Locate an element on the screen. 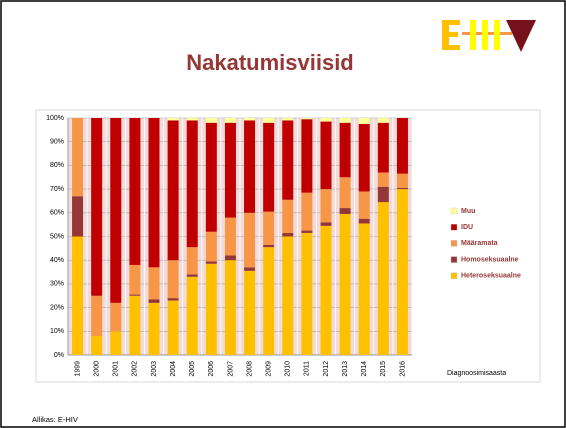 This screenshot has height=428, width=566. x-tick-label: 2011 is located at coordinates (307, 368).